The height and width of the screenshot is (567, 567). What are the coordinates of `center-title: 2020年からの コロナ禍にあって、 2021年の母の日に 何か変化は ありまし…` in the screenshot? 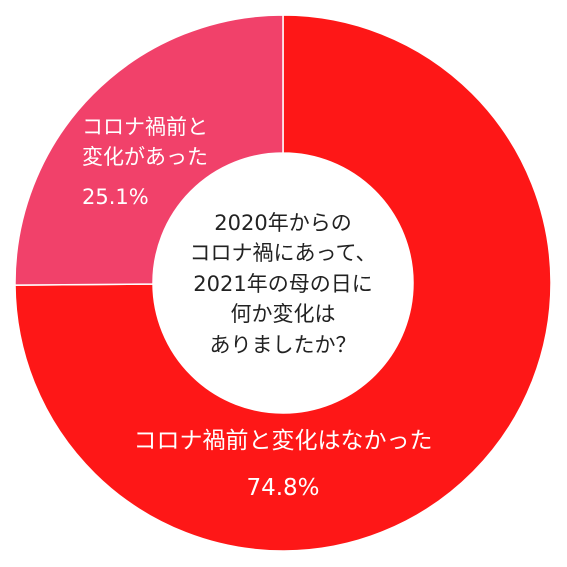 It's located at (283, 284).